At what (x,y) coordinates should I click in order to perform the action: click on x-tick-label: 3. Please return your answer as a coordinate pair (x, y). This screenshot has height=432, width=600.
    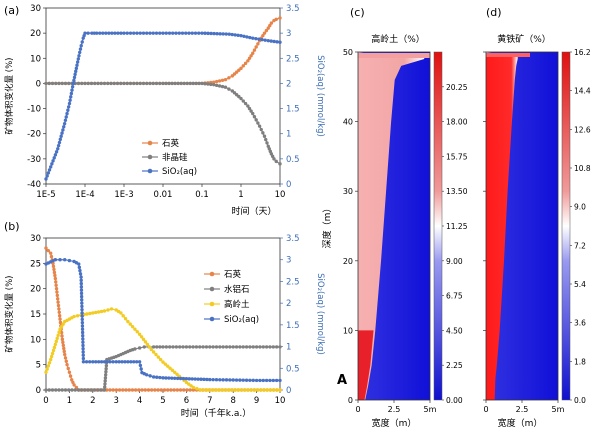
    Looking at the image, I should click on (115, 401).